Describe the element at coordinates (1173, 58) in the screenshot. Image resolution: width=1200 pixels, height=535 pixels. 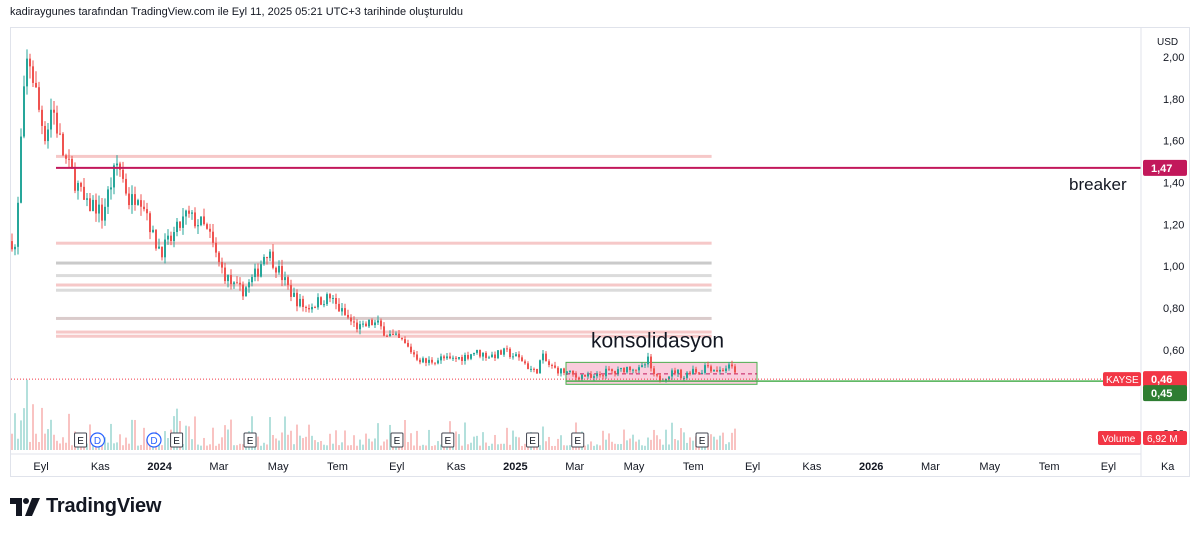
I see `y-tick-label: 2,00` at that location.